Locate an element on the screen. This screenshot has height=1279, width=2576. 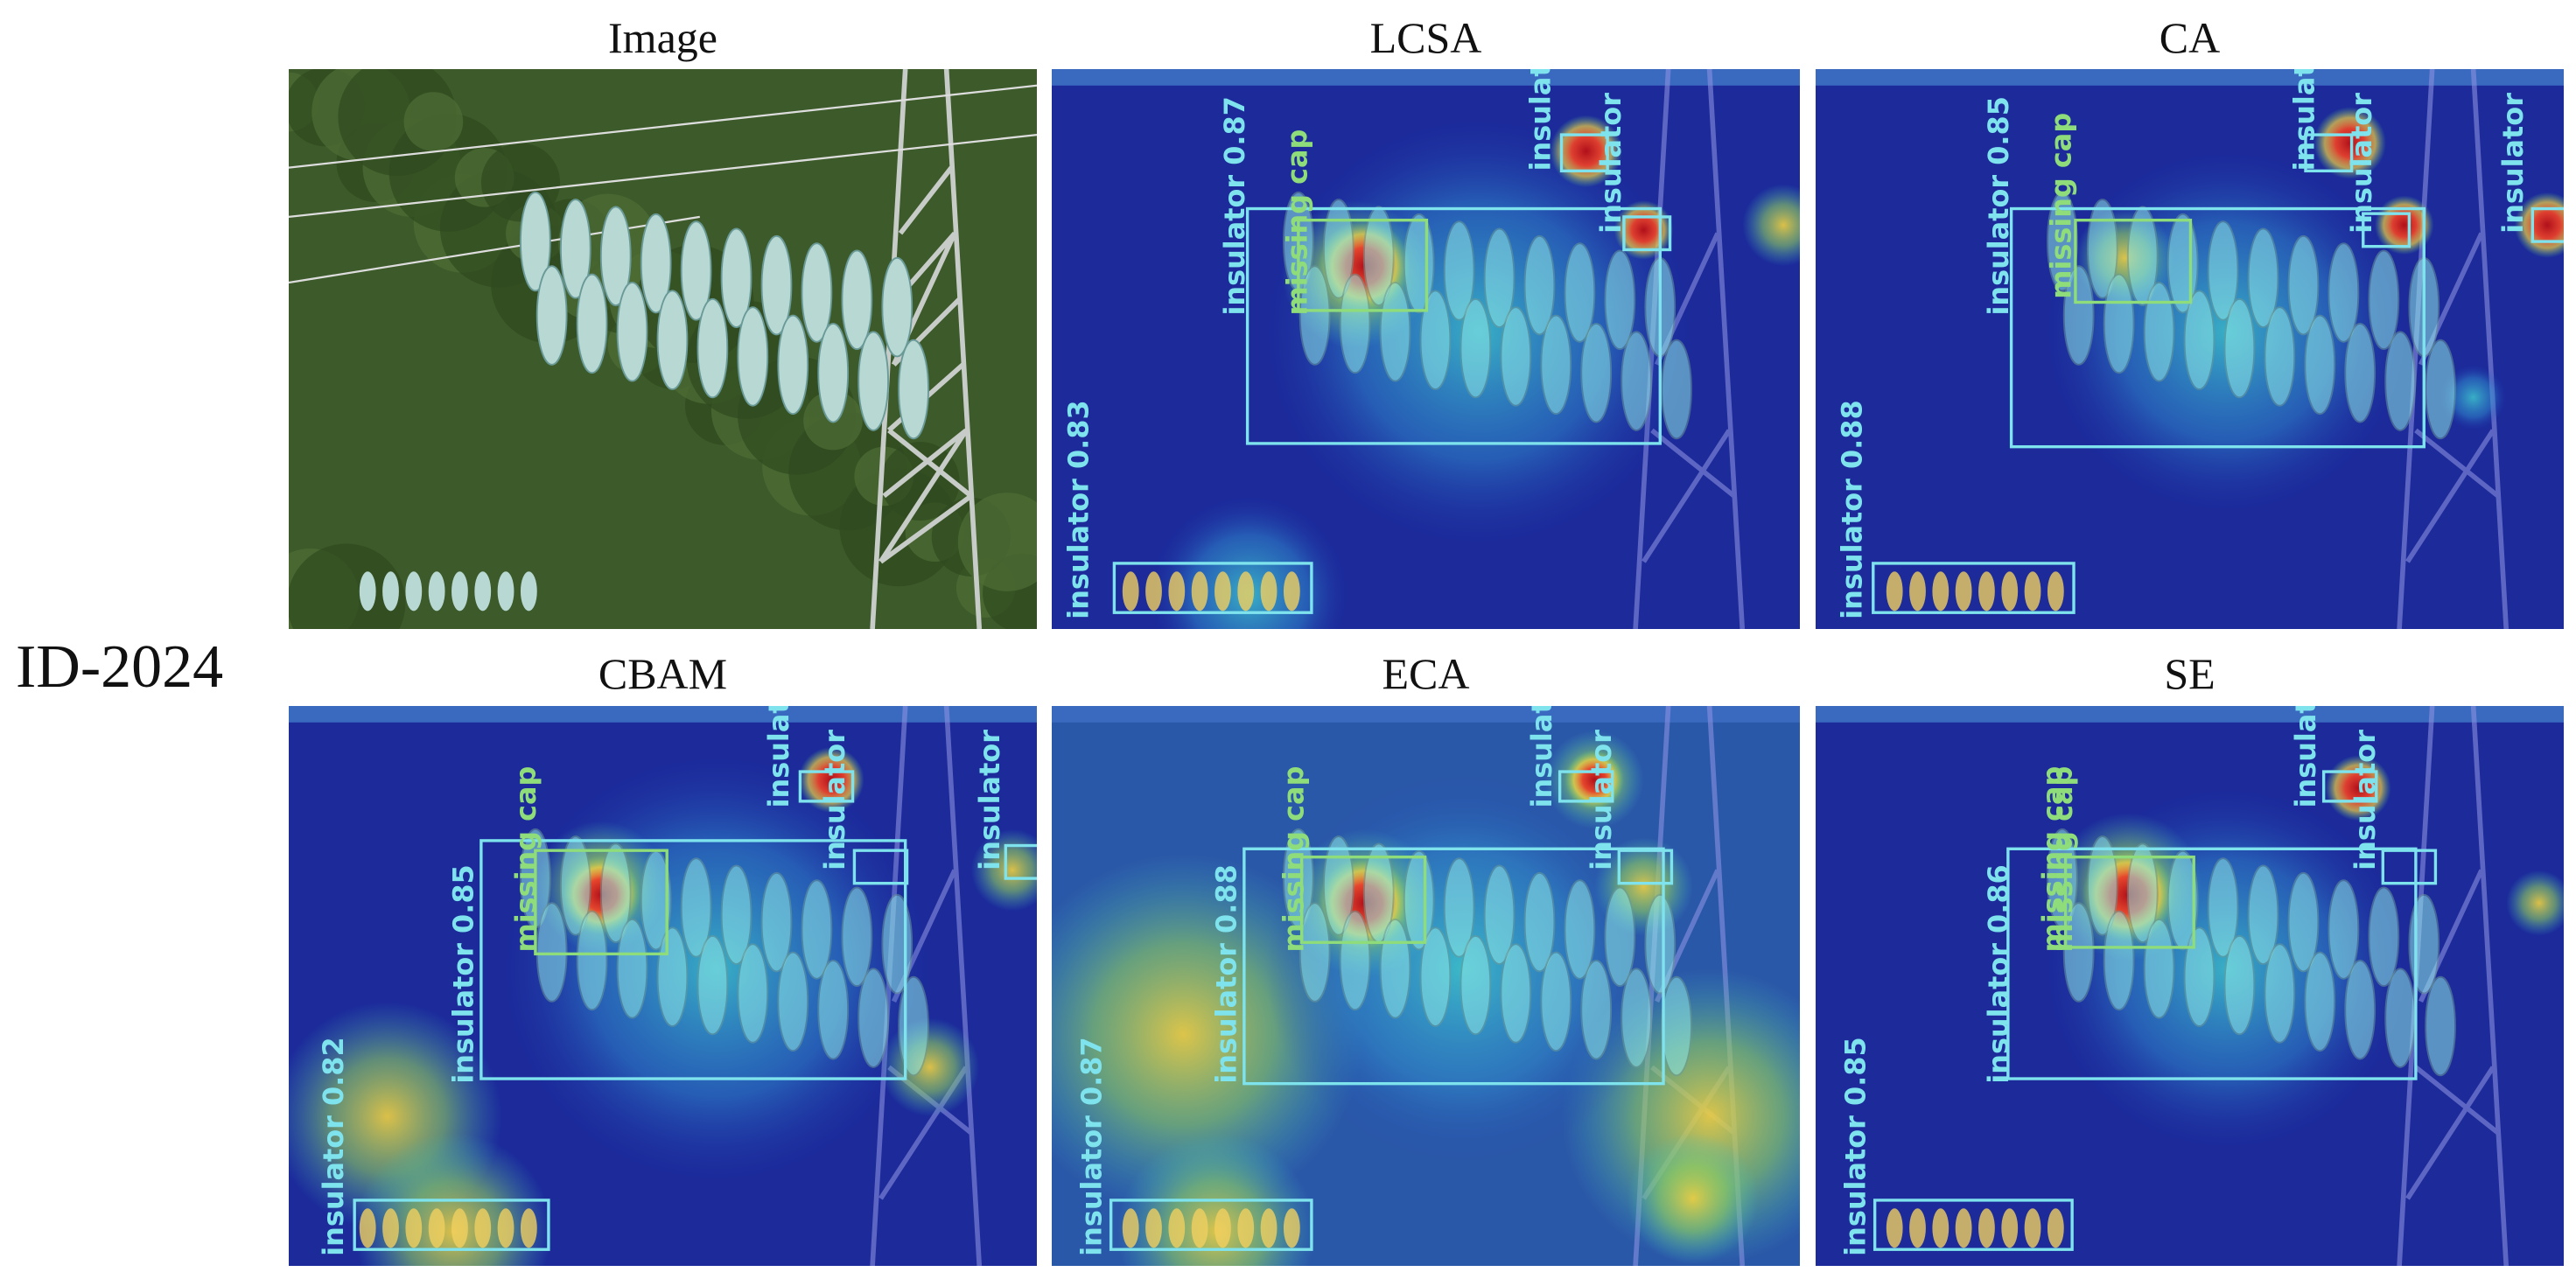
panel-title: CA is located at coordinates (2190, 37).